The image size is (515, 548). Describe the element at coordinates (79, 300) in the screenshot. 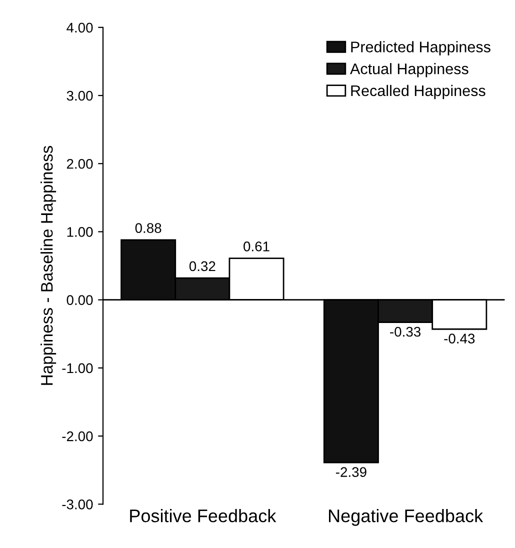

I see `y-tick-label: 0.00` at that location.